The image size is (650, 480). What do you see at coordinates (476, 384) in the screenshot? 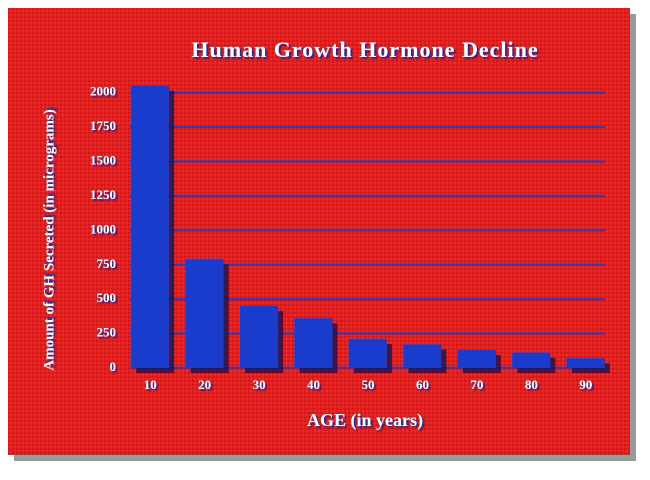
I see `x-tick-label: 70` at bounding box center [476, 384].